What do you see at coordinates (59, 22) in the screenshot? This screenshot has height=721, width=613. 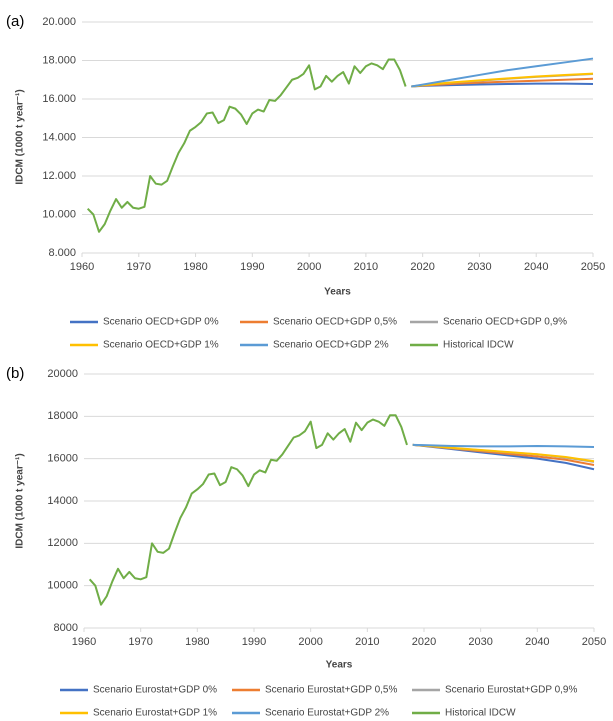 I see `y-tick-label: 20.000` at bounding box center [59, 22].